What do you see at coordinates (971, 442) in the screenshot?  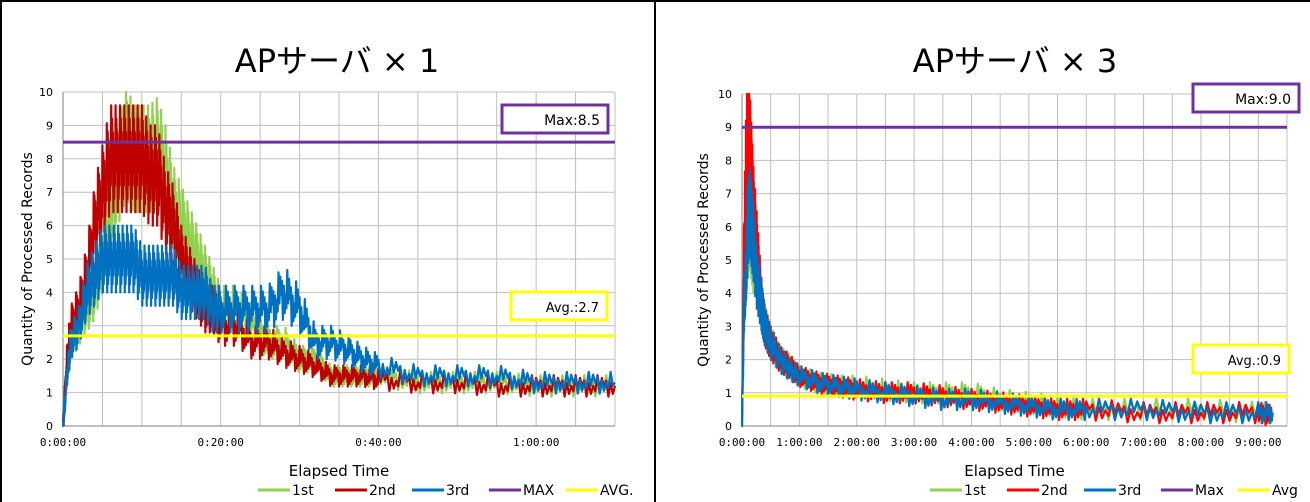 I see `x-tick-label: 4:00:00` at bounding box center [971, 442].